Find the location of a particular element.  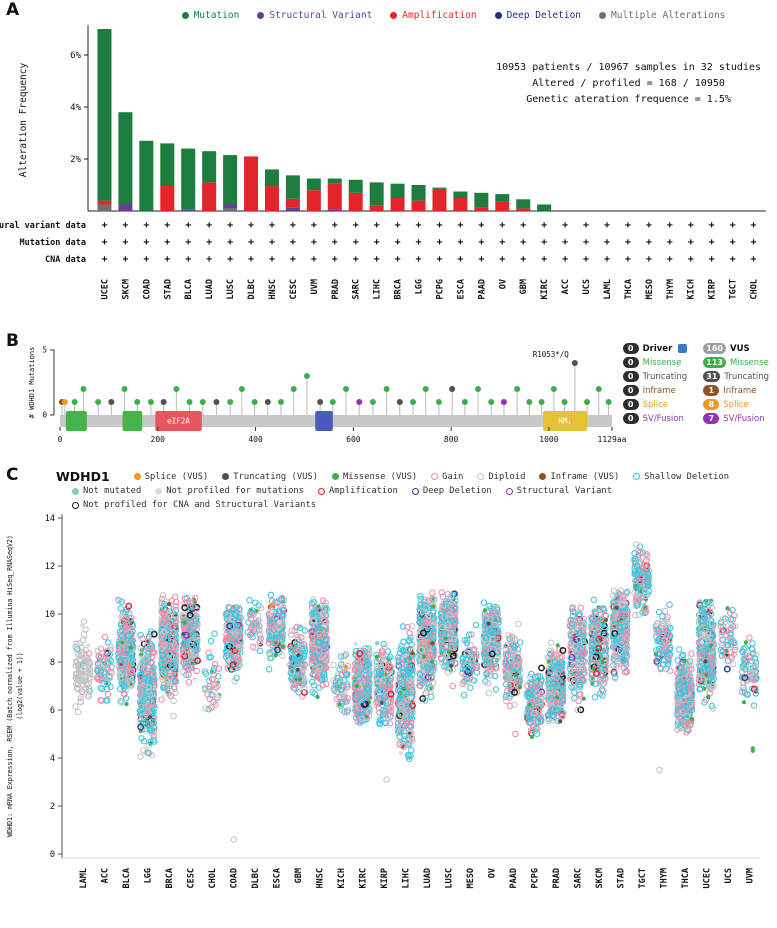

bar-segment-multiple is located at coordinates (104, 208).